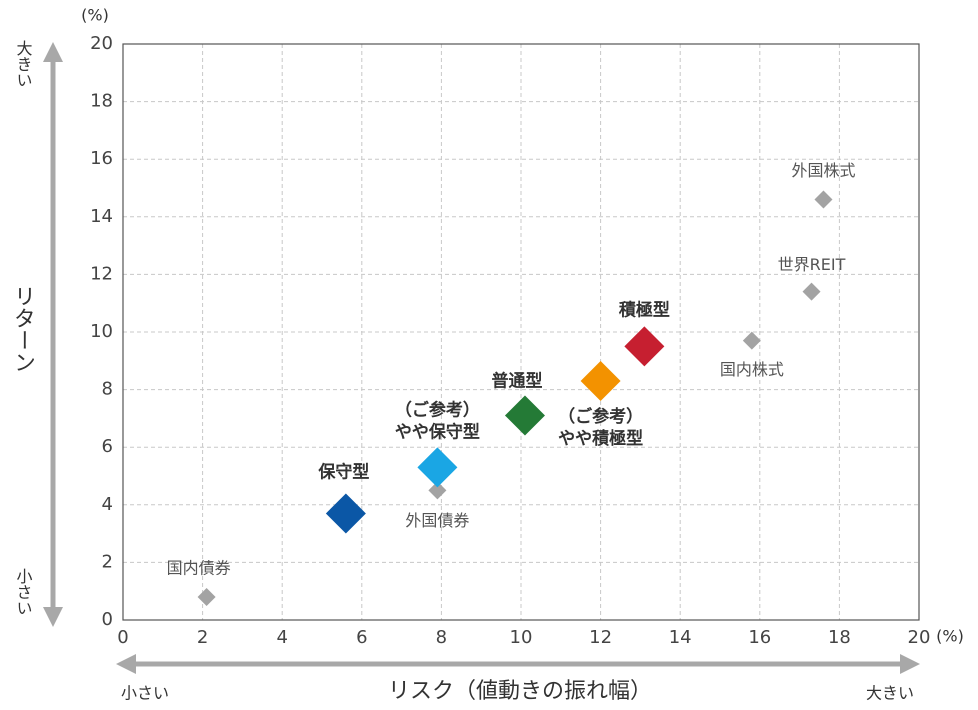 This screenshot has height=710, width=978. I want to click on point-label: 外国株式, so click(823, 170).